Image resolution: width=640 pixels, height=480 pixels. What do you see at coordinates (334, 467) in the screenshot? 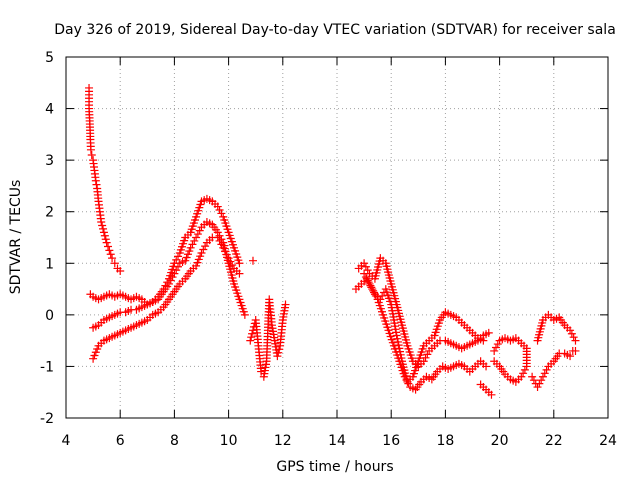
I see `x-axis-label: GPS time / hours` at bounding box center [334, 467].